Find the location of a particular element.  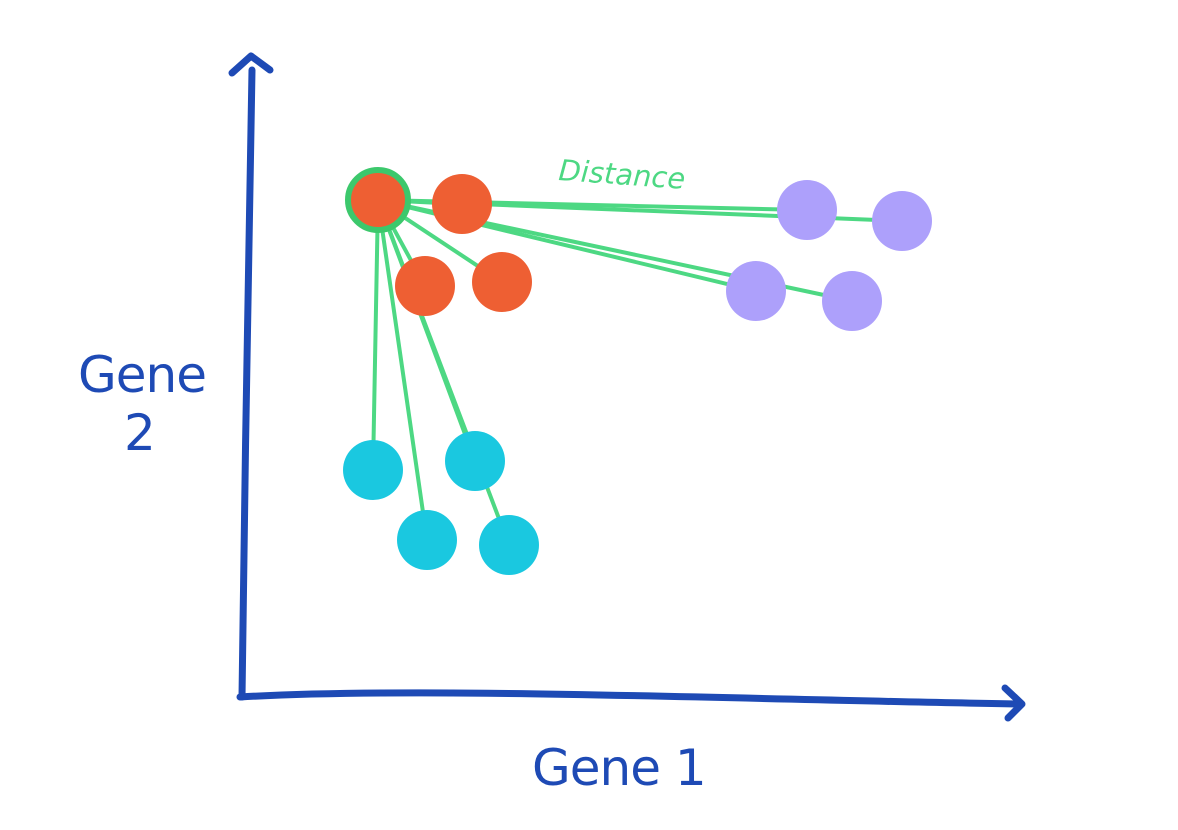

y-axis-arrowhead is located at coordinates (251, 64).